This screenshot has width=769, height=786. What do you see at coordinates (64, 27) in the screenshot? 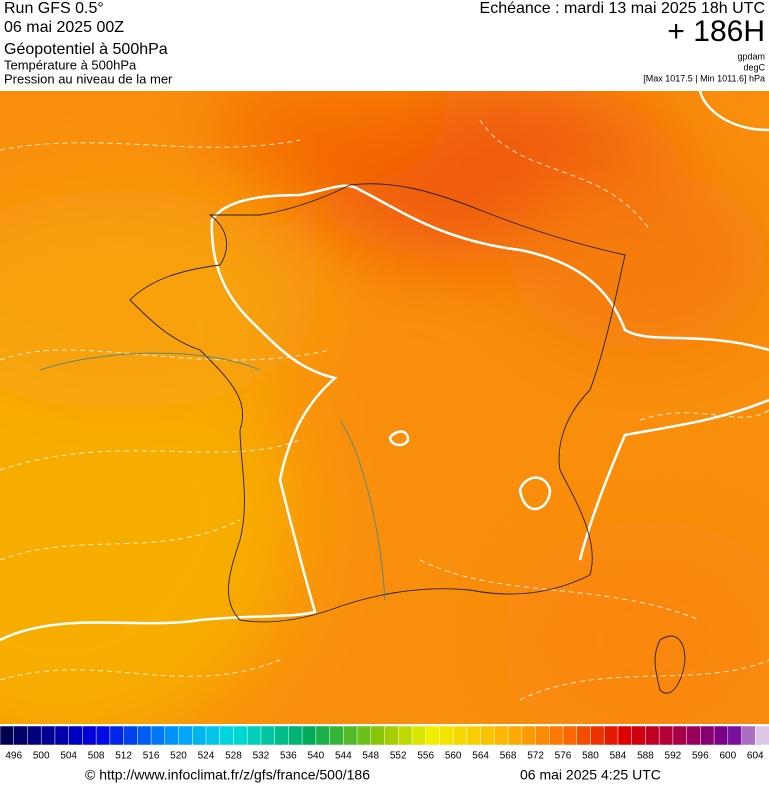
I see `run-date: 06 mai 2025 00Z` at bounding box center [64, 27].